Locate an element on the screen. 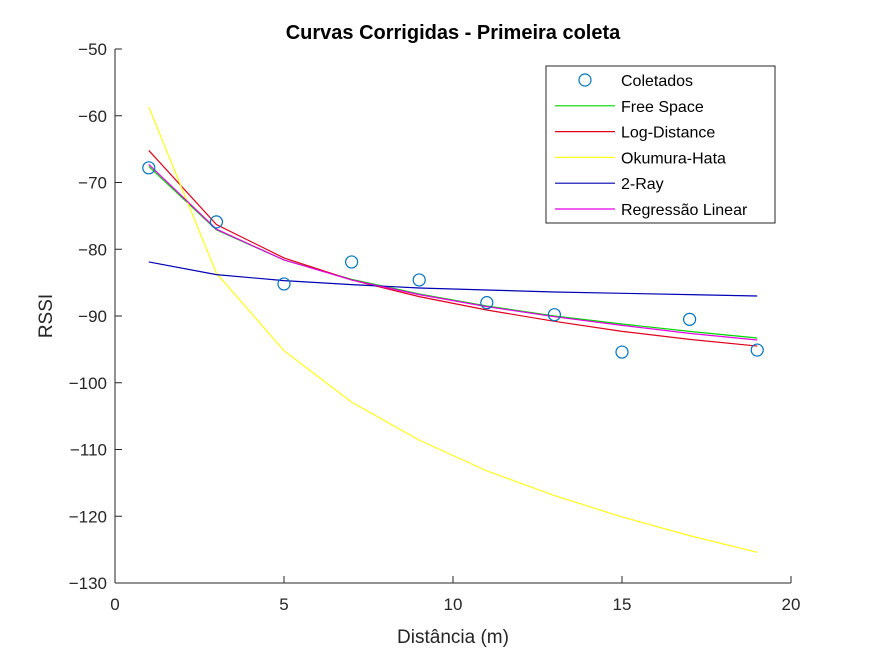 This screenshot has height=661, width=875. y-tick-label: −100 is located at coordinates (88, 383).